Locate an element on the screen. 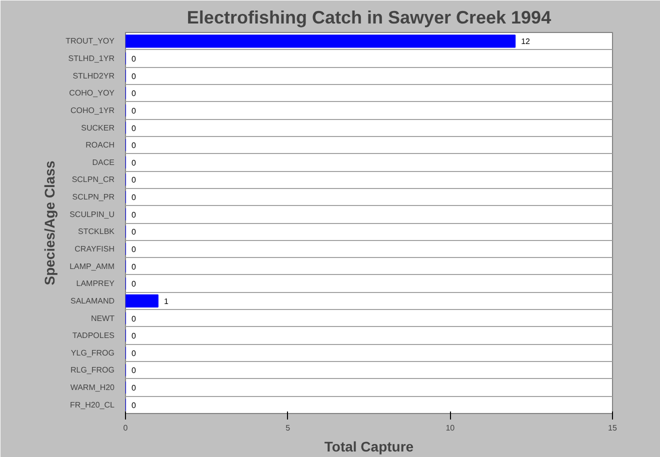 This screenshot has height=457, width=660. y-tick-label: LAMPREY is located at coordinates (96, 283).